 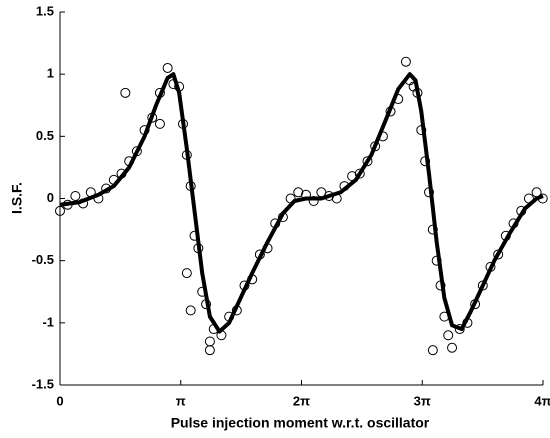 I want to click on y-tick-label: 1.5, so click(x=45, y=10).